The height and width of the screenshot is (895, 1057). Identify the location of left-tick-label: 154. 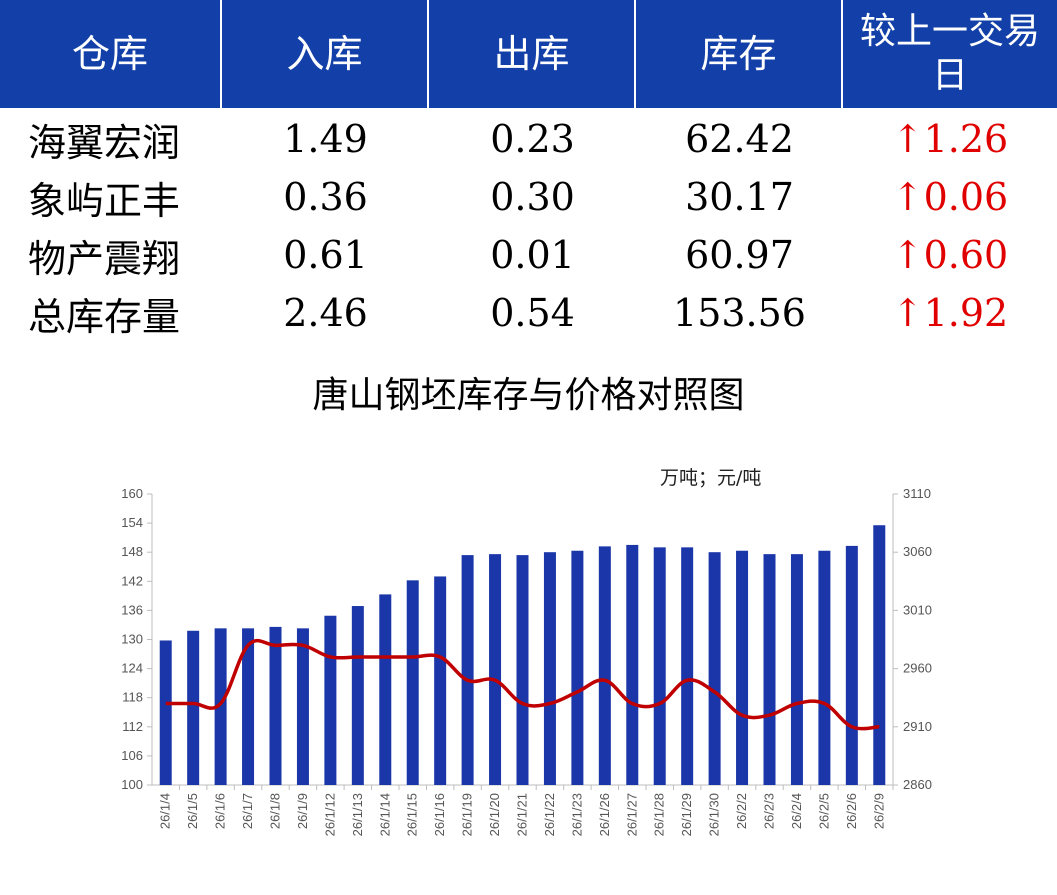
(132, 522).